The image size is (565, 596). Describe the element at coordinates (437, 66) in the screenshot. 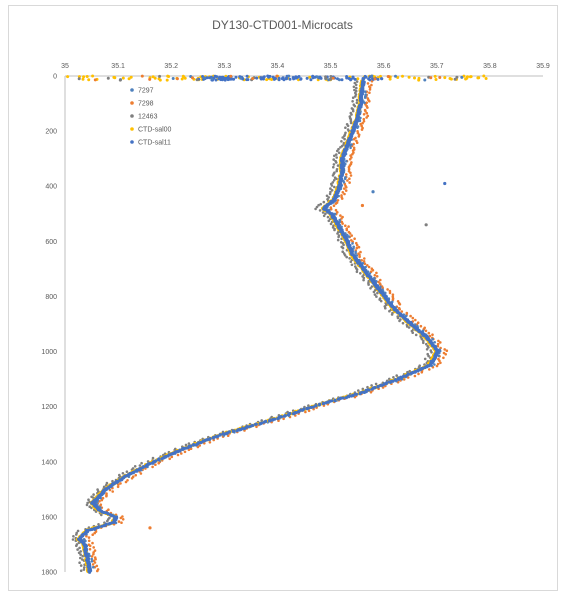

I see `x-tick-label: 35.7` at that location.